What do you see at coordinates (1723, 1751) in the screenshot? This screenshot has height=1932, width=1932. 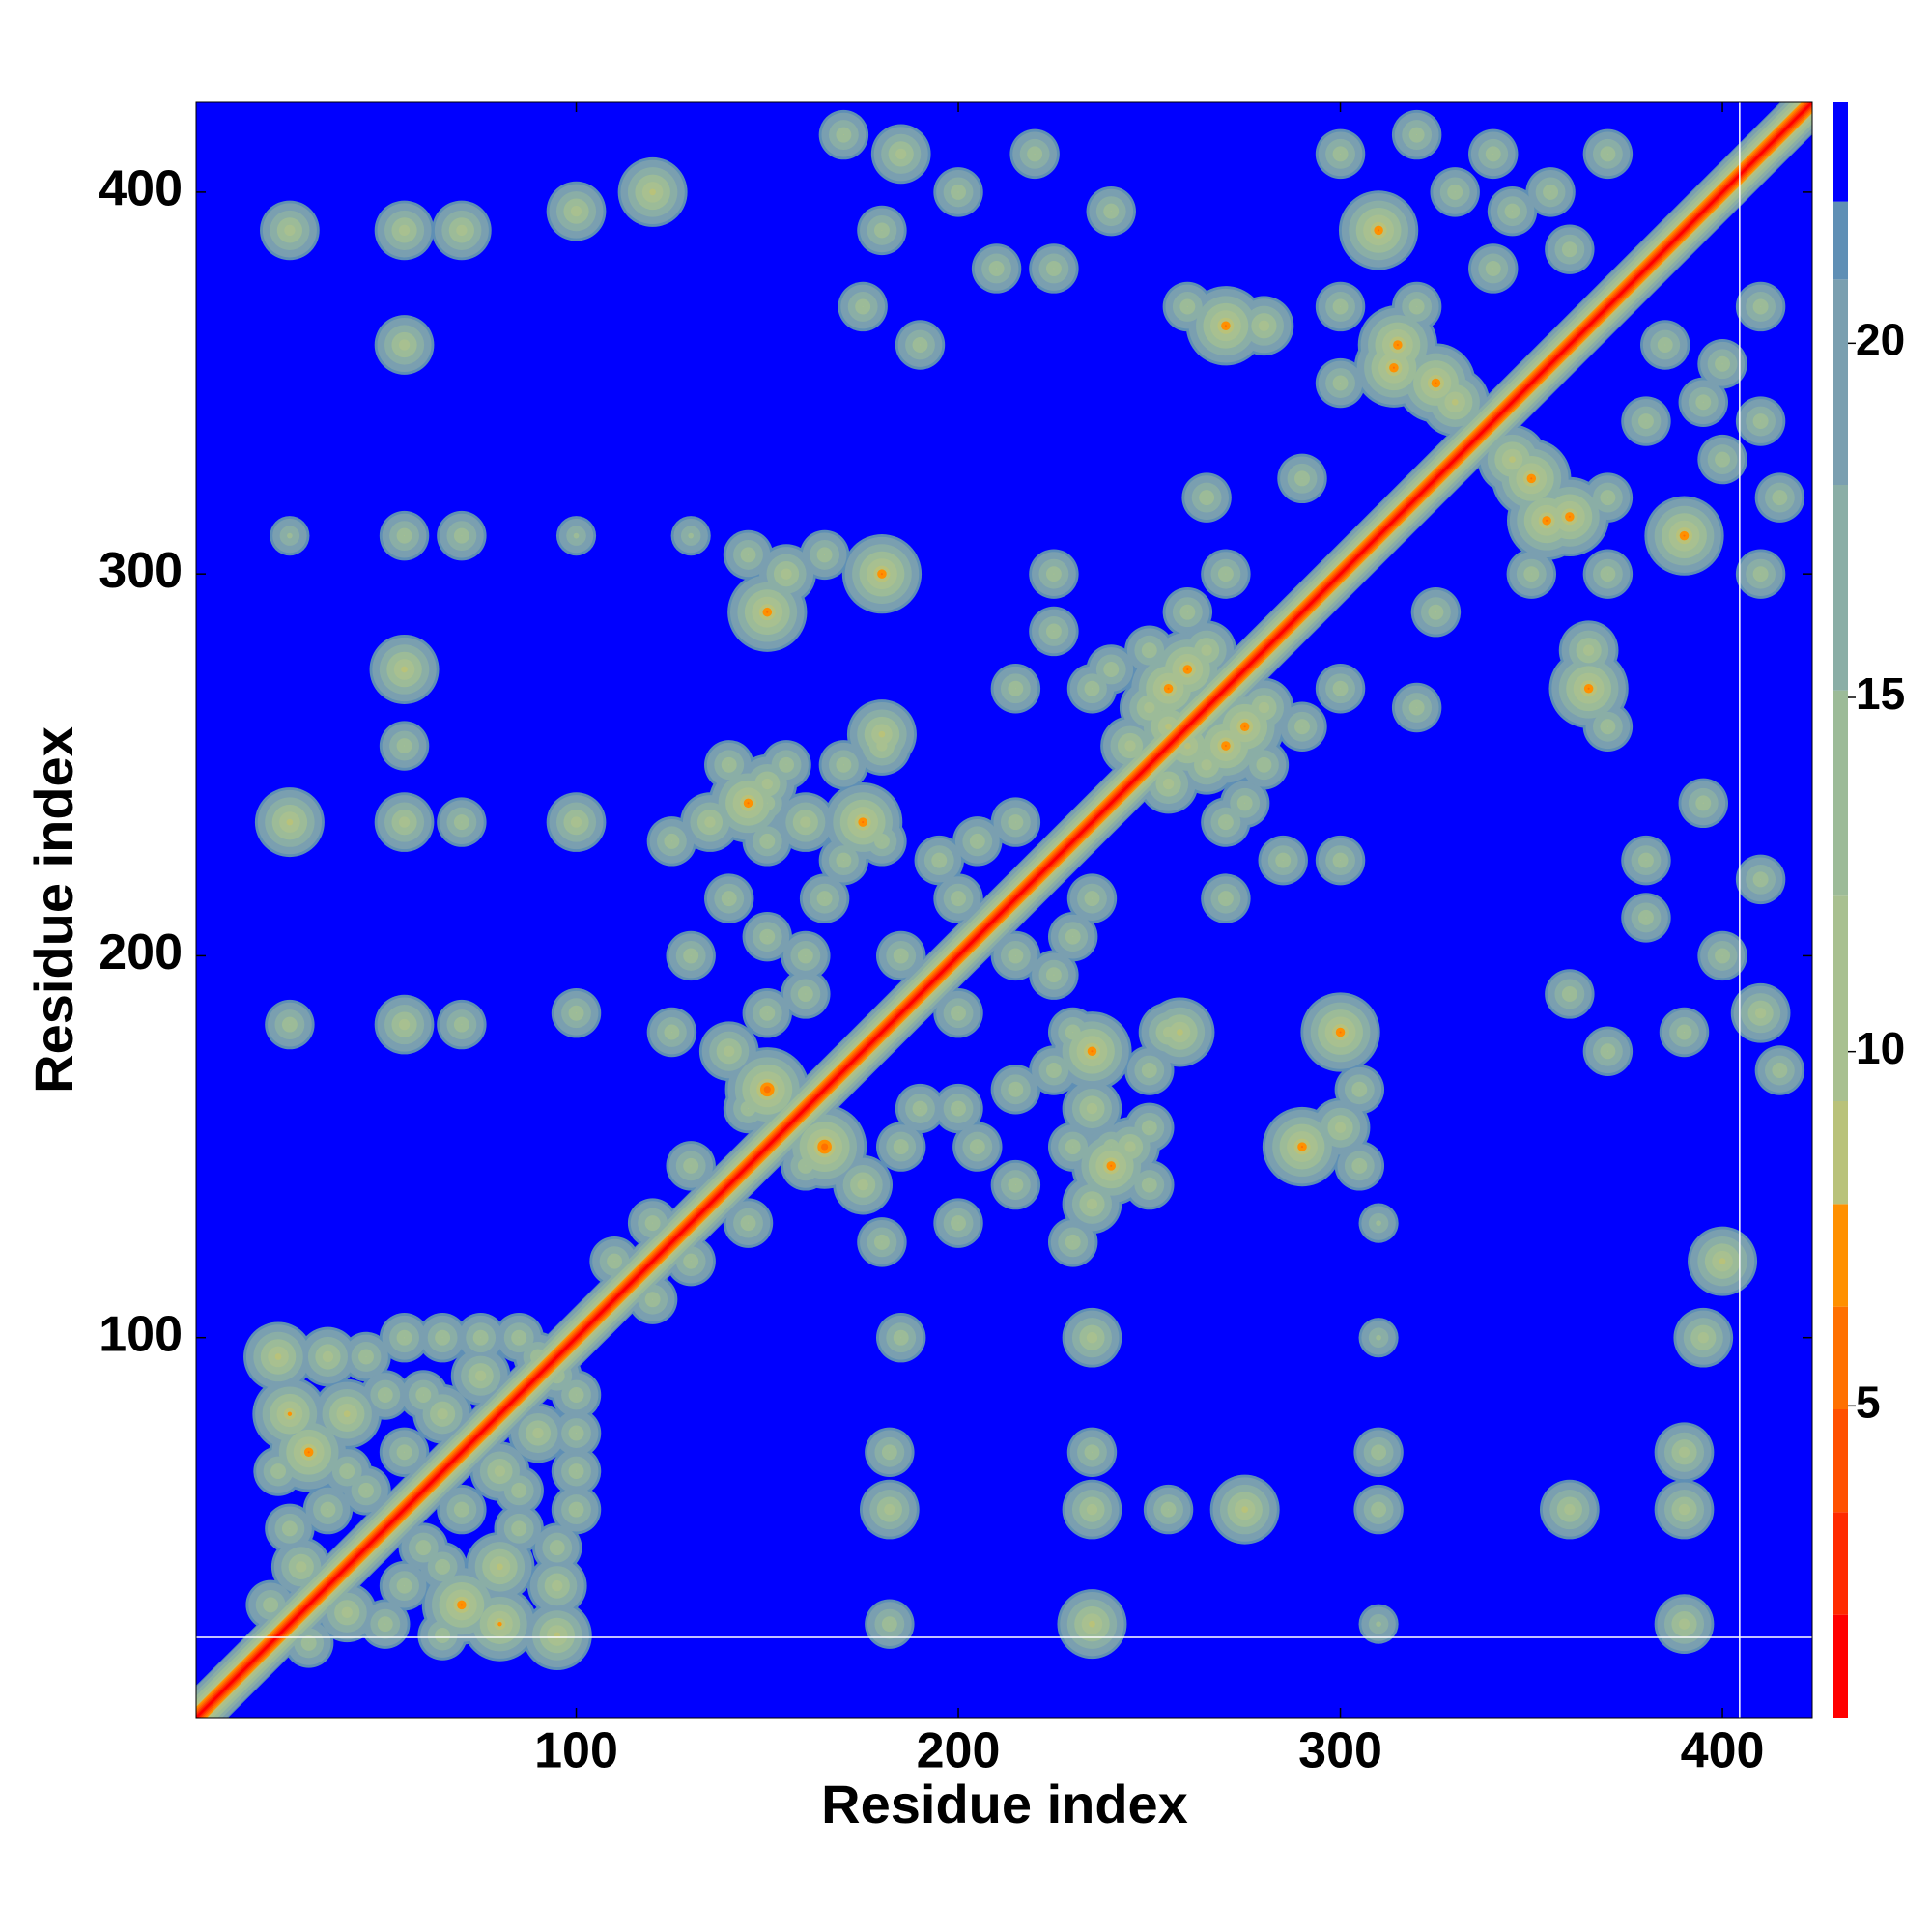 I see `x-tick-label: 400` at bounding box center [1723, 1751].